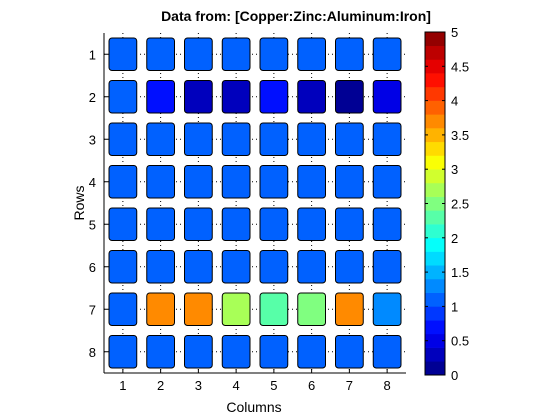 The height and width of the screenshot is (420, 560). Describe the element at coordinates (446, 204) in the screenshot. I see `colorbar: 0 0.5 1 1.5 2 2.5 3 3.5 4 4.5 5` at that location.